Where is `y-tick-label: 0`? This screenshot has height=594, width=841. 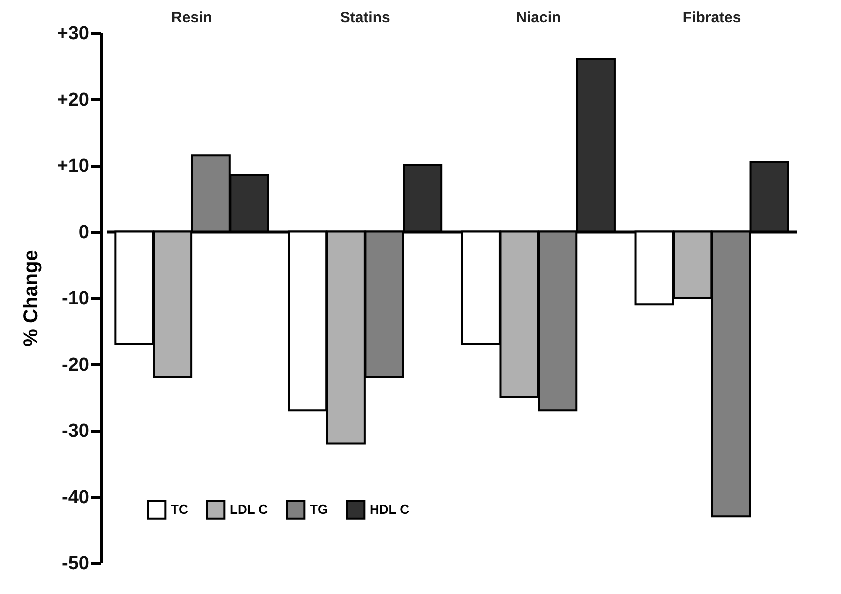 y-tick-label: 0 is located at coordinates (84, 233).